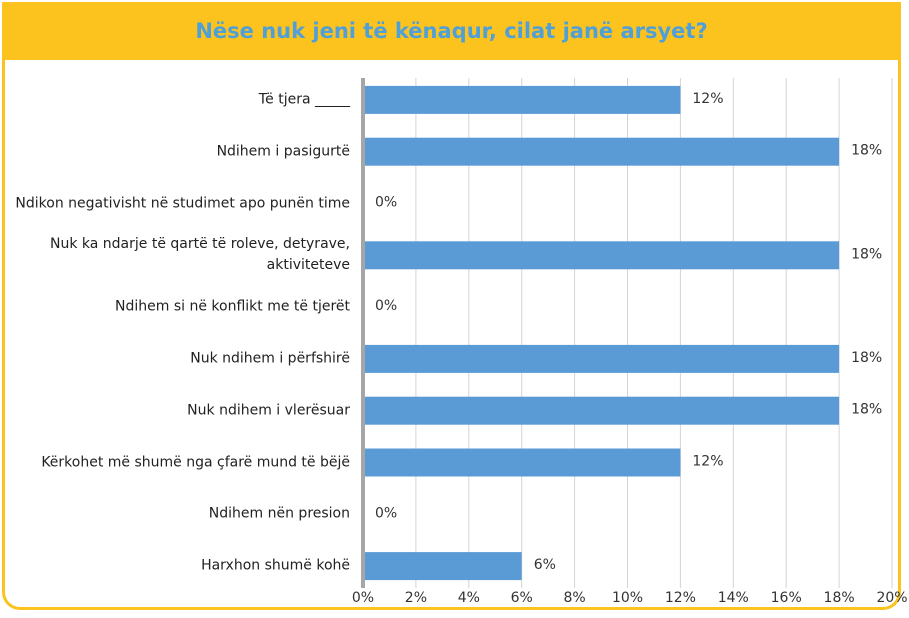 The image size is (909, 618). Describe the element at coordinates (627, 598) in the screenshot. I see `x-tick-label: 10%` at that location.